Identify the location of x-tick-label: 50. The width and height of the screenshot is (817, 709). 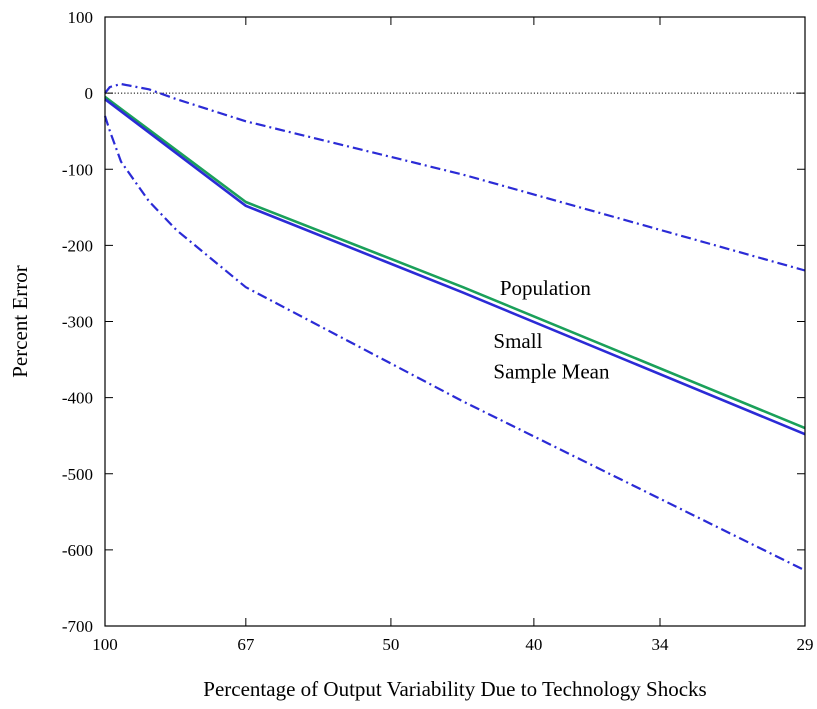
(390, 644).